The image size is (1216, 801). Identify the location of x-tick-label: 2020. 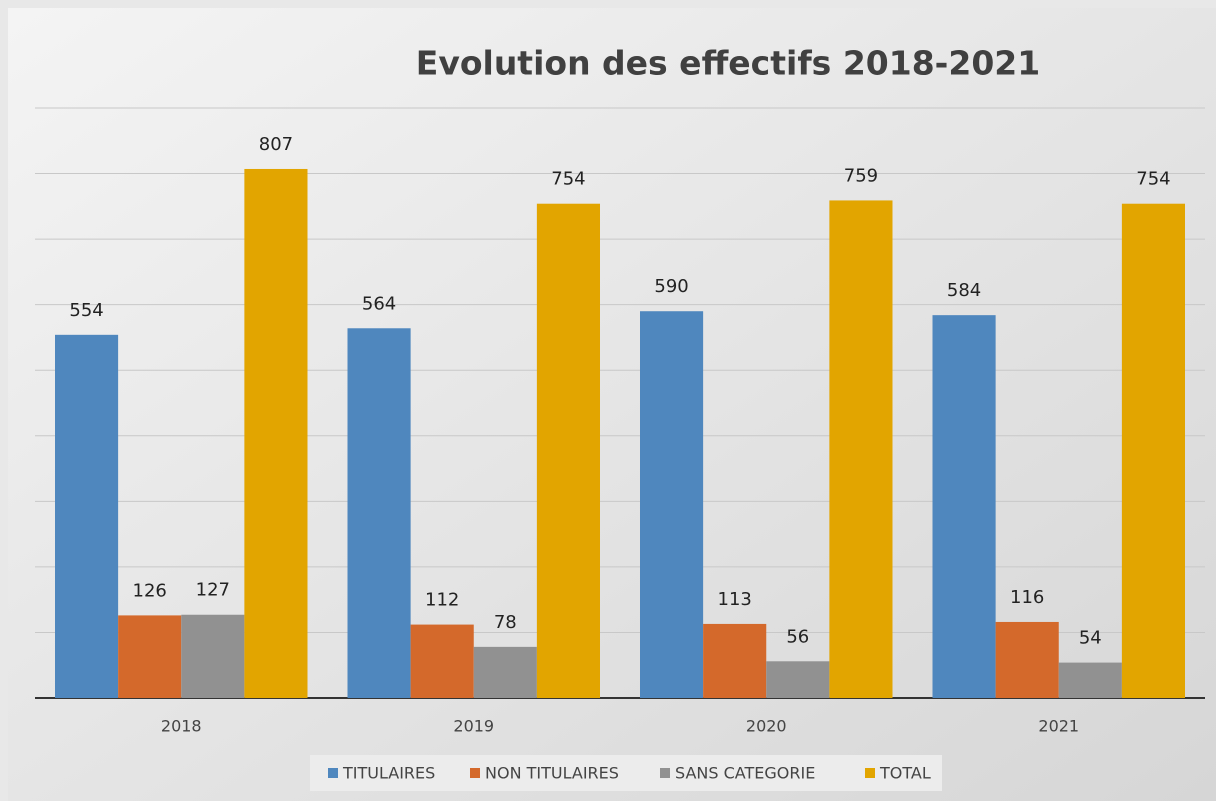
(766, 726).